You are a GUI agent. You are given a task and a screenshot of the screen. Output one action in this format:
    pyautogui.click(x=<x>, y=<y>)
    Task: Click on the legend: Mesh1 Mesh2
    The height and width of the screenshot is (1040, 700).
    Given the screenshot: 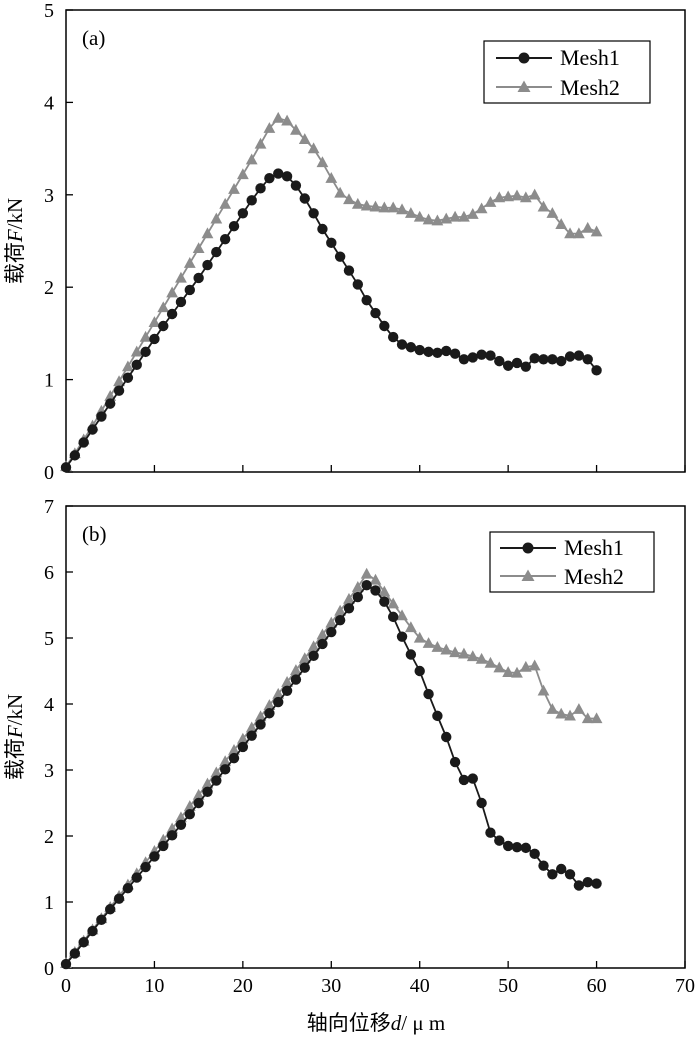 What is the action you would take?
    pyautogui.click(x=567, y=72)
    